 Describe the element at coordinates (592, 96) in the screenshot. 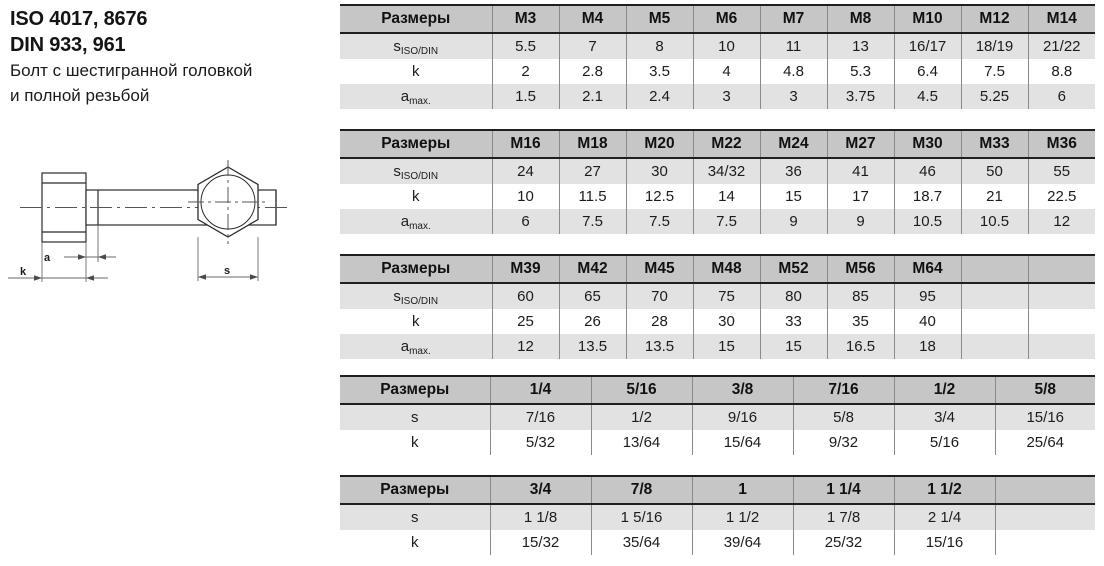

I see `cell: 2.1` at that location.